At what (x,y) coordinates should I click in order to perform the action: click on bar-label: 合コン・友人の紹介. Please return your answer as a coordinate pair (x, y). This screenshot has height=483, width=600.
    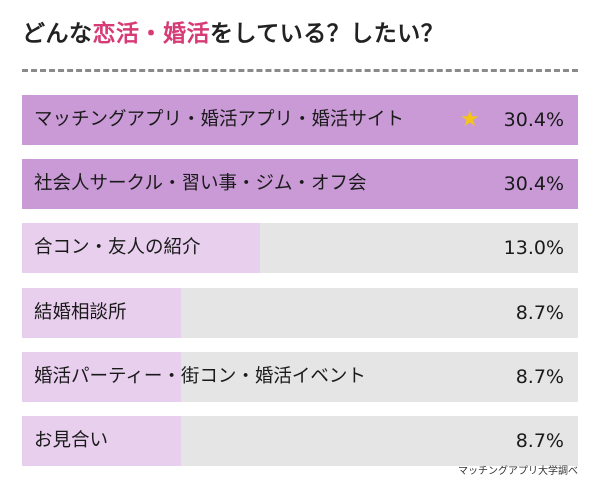
    Looking at the image, I should click on (117, 248).